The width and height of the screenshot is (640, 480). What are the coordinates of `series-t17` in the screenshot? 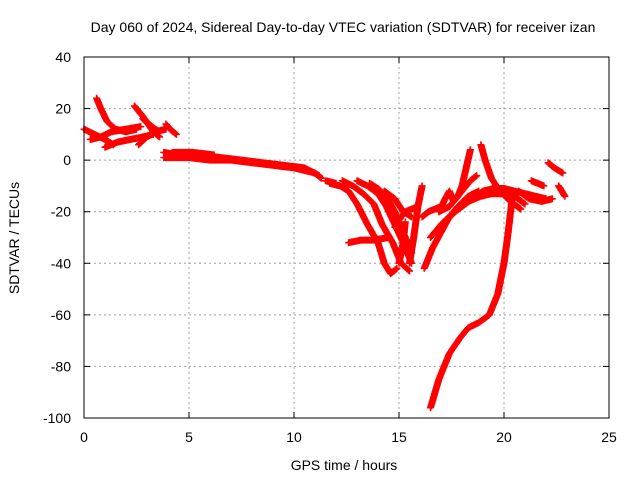 It's located at (368, 240).